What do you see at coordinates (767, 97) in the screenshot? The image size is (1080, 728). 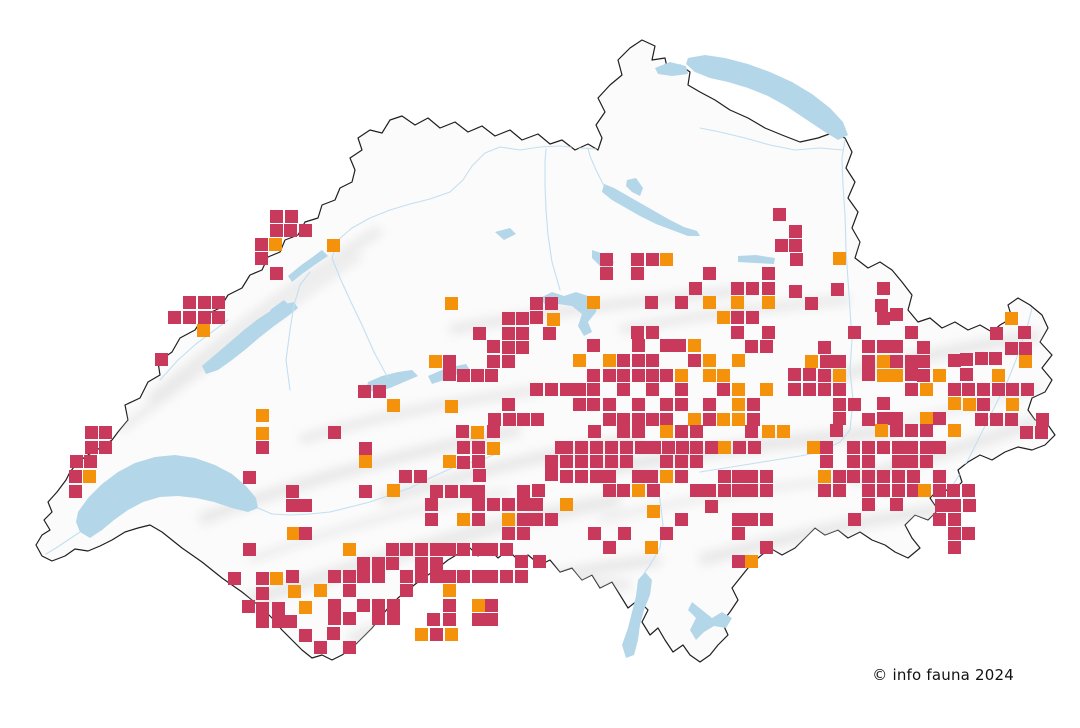 I see `lake-constance` at bounding box center [767, 97].